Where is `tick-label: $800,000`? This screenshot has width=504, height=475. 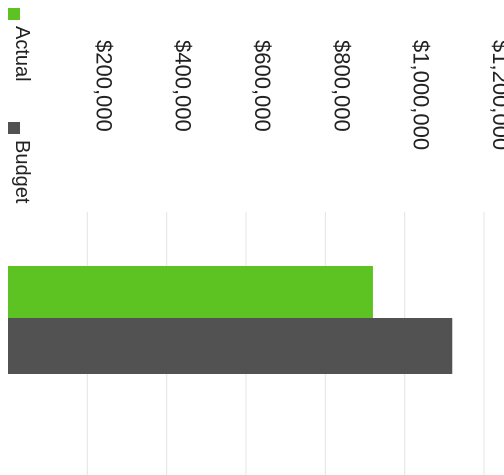 tick-label: $800,000 is located at coordinates (341, 86).